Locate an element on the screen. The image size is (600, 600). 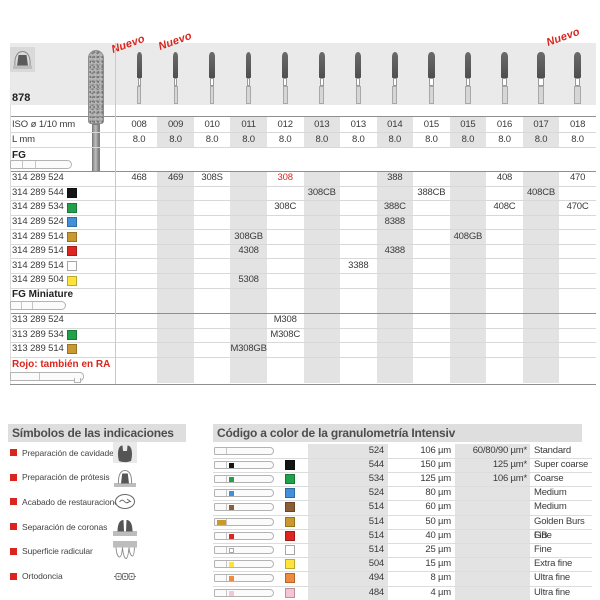
iso-value: 013 is located at coordinates (358, 124).